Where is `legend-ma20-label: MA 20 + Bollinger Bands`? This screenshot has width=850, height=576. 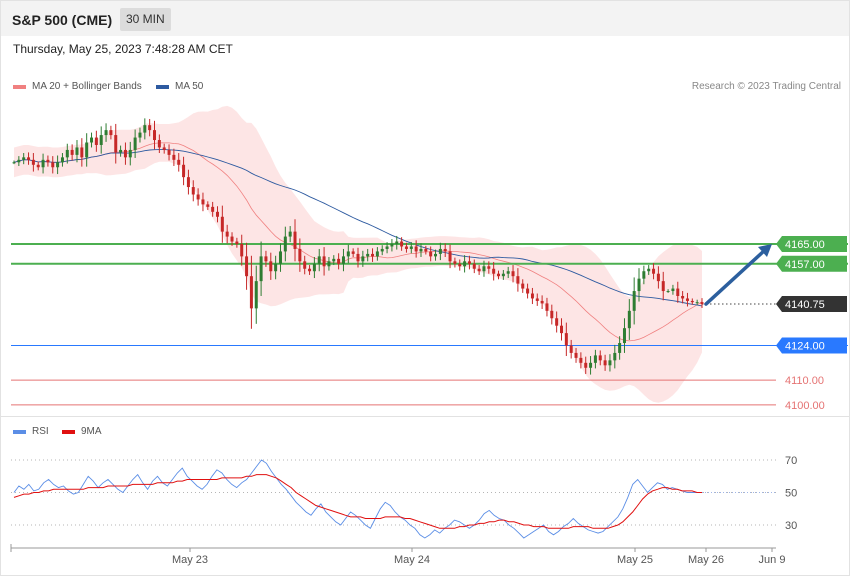 legend-ma20-label: MA 20 + Bollinger Bands is located at coordinates (87, 86).